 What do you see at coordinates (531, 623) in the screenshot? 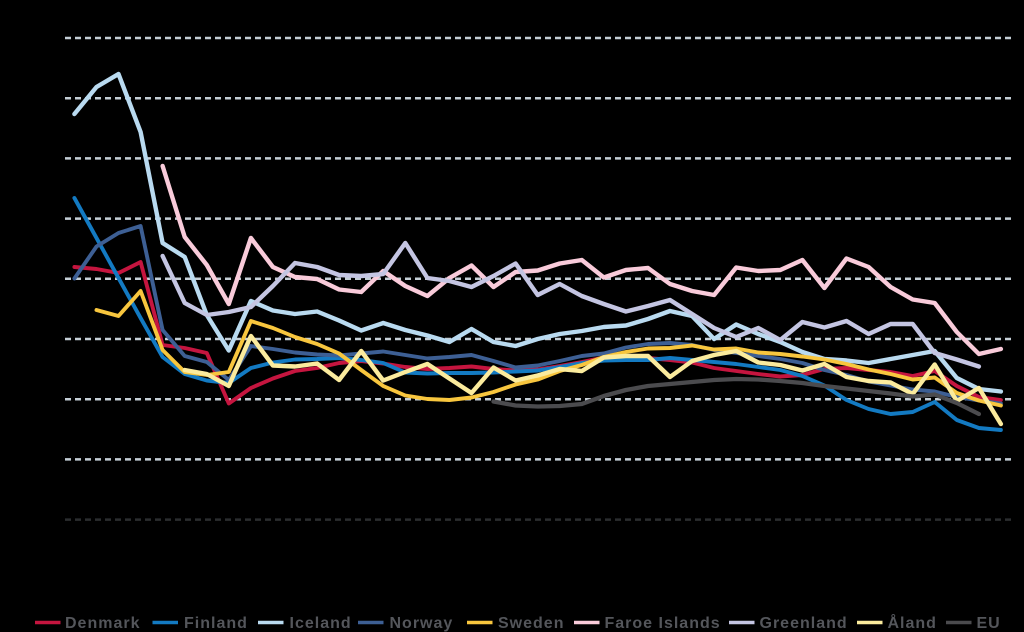
I see `svg-text: Sweden` at bounding box center [531, 623].